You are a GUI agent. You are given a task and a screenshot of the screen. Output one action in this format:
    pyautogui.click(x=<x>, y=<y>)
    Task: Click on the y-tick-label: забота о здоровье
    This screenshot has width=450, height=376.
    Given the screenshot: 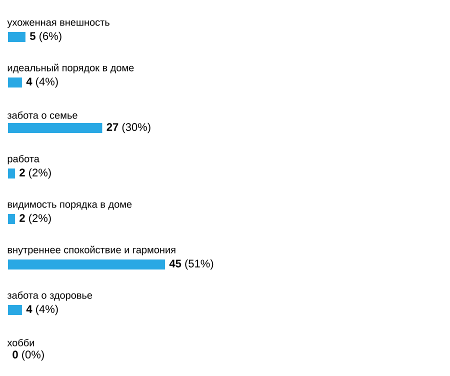 What is the action you would take?
    pyautogui.click(x=49, y=296)
    